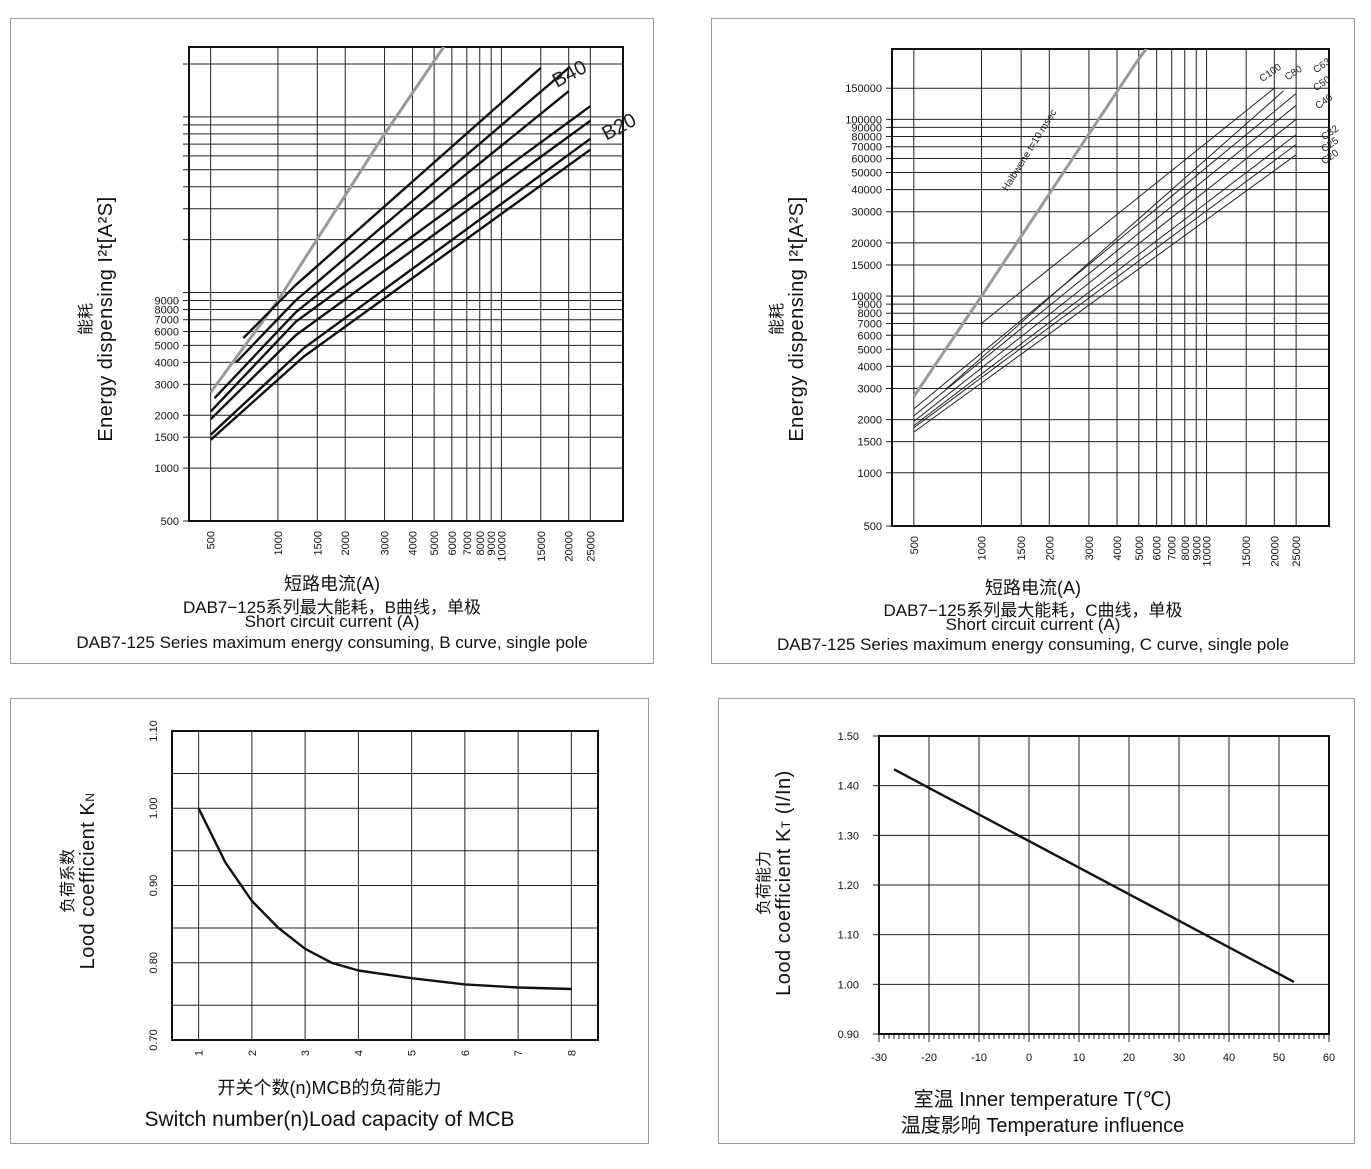  What do you see at coordinates (1247, 551) in the screenshot?
I see `c-curve-x-tick-label: 15000` at bounding box center [1247, 551].